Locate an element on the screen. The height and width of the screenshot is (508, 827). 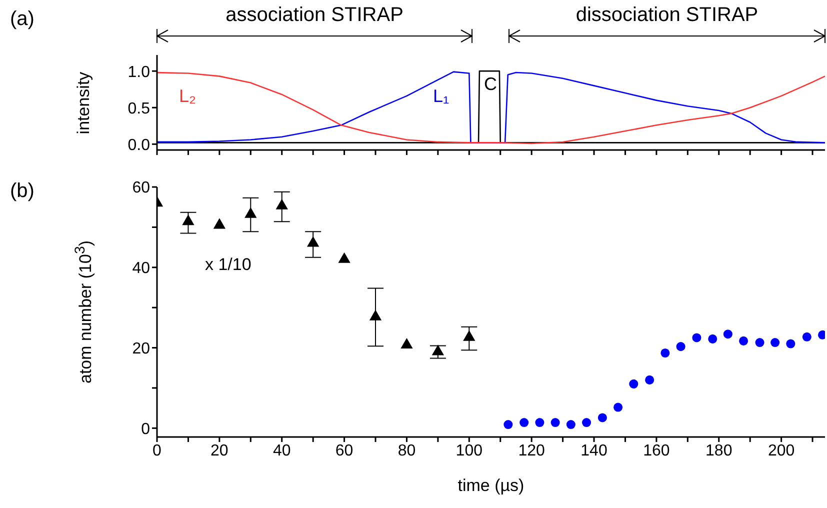
text: association STIRAP is located at coordinates (315, 15).